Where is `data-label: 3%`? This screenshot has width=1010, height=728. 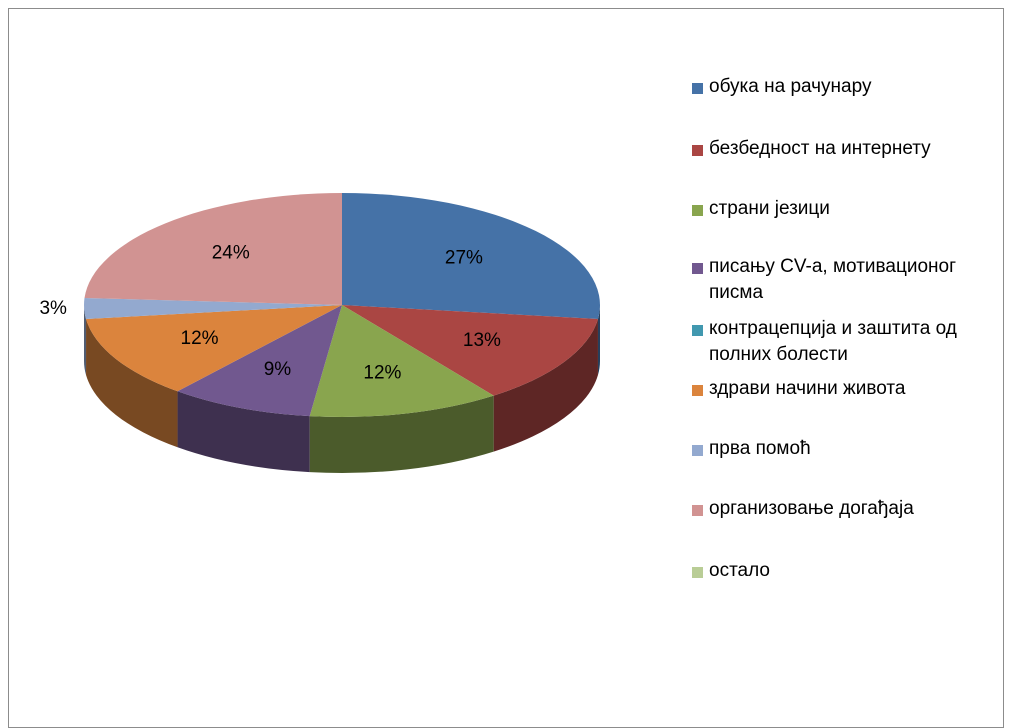
data-label: 3% is located at coordinates (53, 308).